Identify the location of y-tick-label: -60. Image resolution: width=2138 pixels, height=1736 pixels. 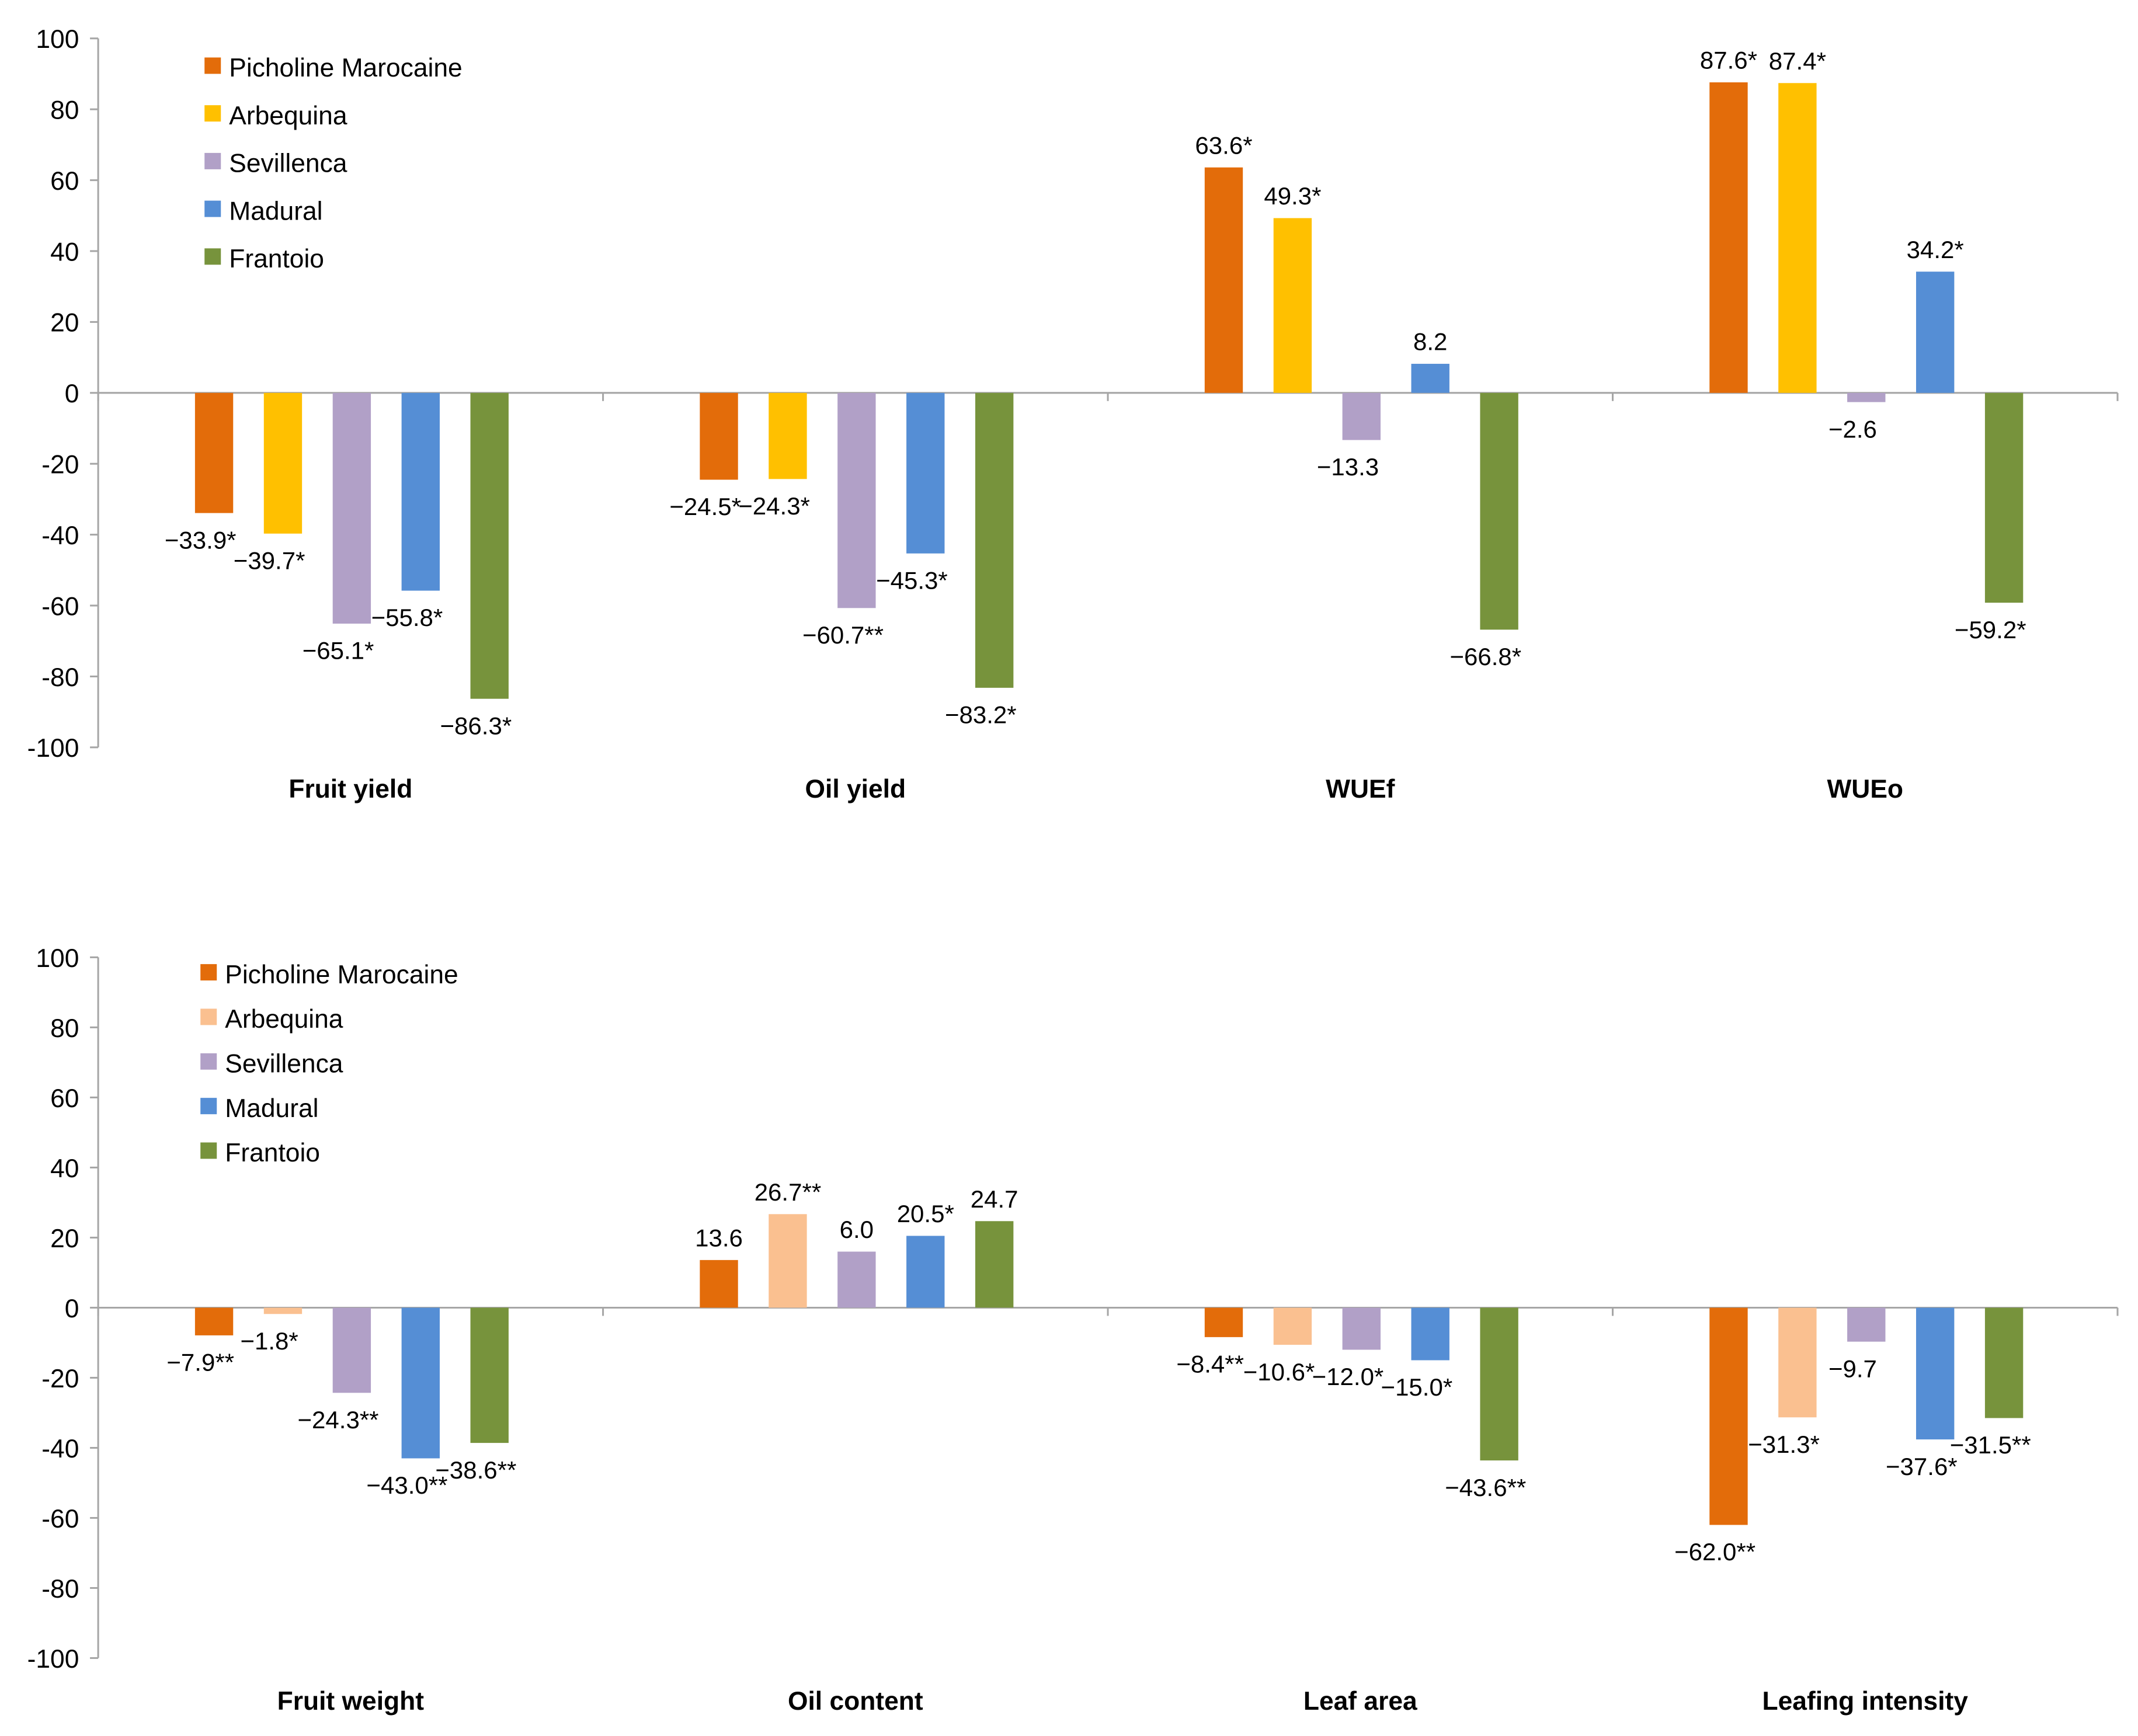
(60, 1519).